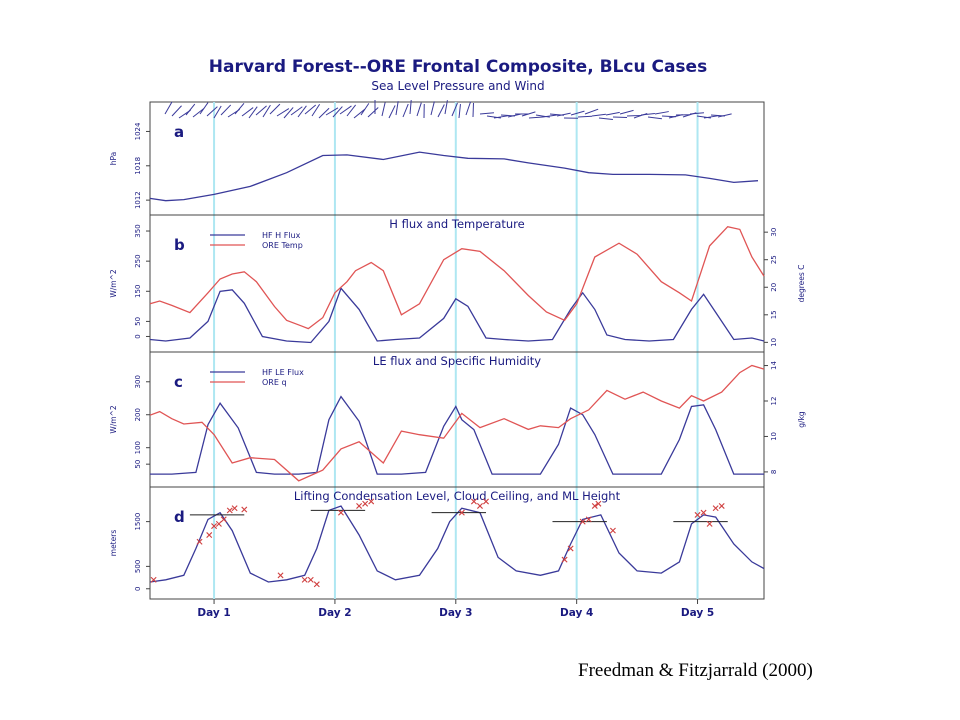 This screenshot has height=720, width=960. Describe the element at coordinates (457, 361) in the screenshot. I see `panel-title-c: LE flux and Specific Humidity` at that location.